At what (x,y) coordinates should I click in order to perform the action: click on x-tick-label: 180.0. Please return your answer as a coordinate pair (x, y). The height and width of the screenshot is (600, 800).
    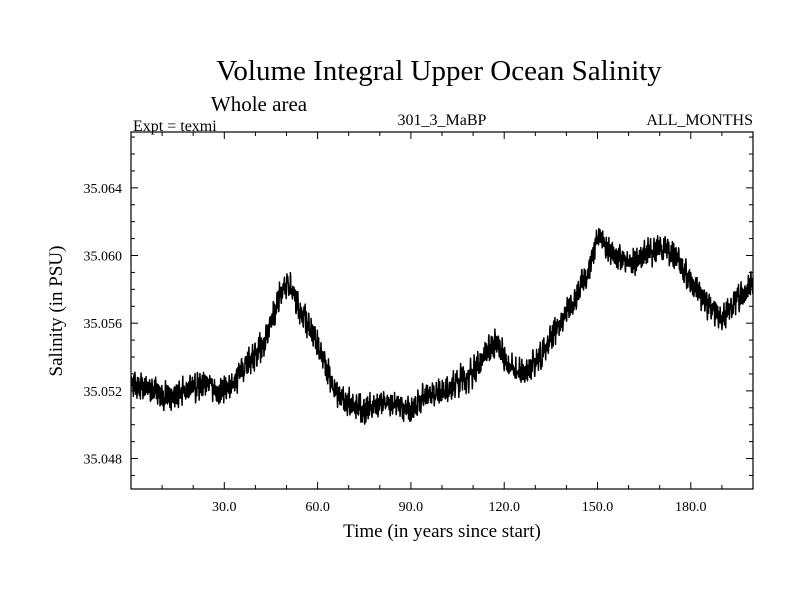
    Looking at the image, I should click on (691, 507).